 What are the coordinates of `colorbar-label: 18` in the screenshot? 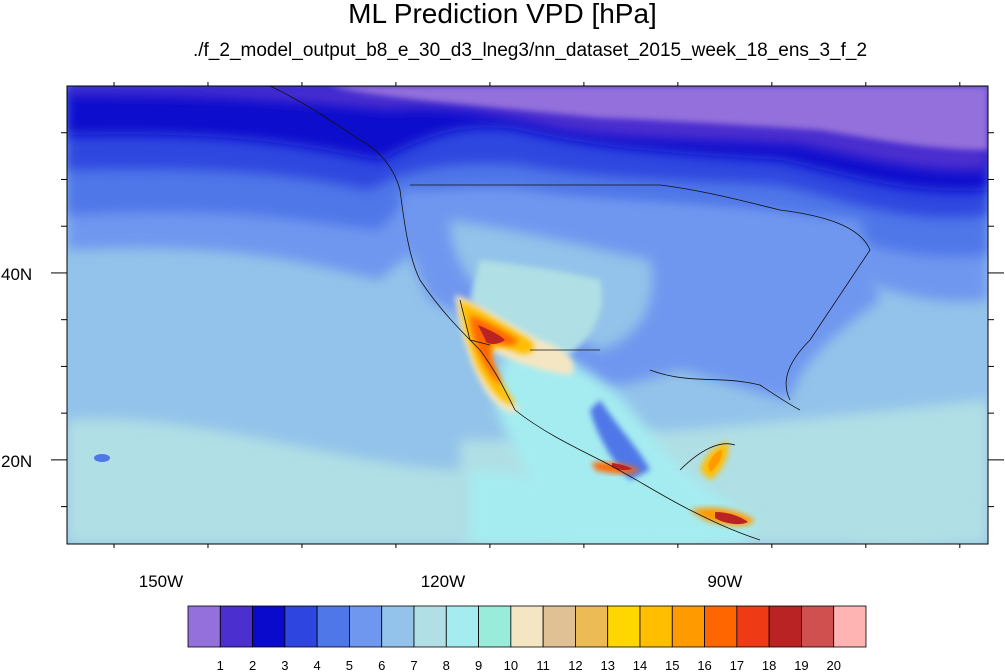 It's located at (769, 665).